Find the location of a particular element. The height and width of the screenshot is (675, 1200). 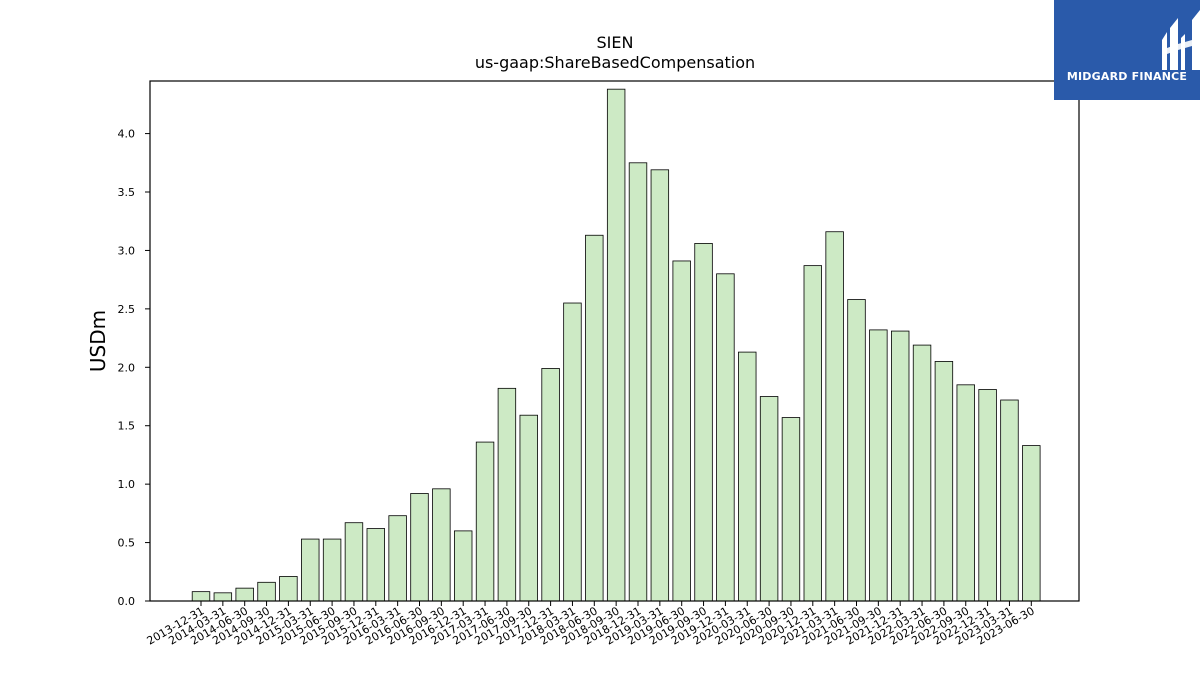

y-axis-label: USDm is located at coordinates (98, 341).